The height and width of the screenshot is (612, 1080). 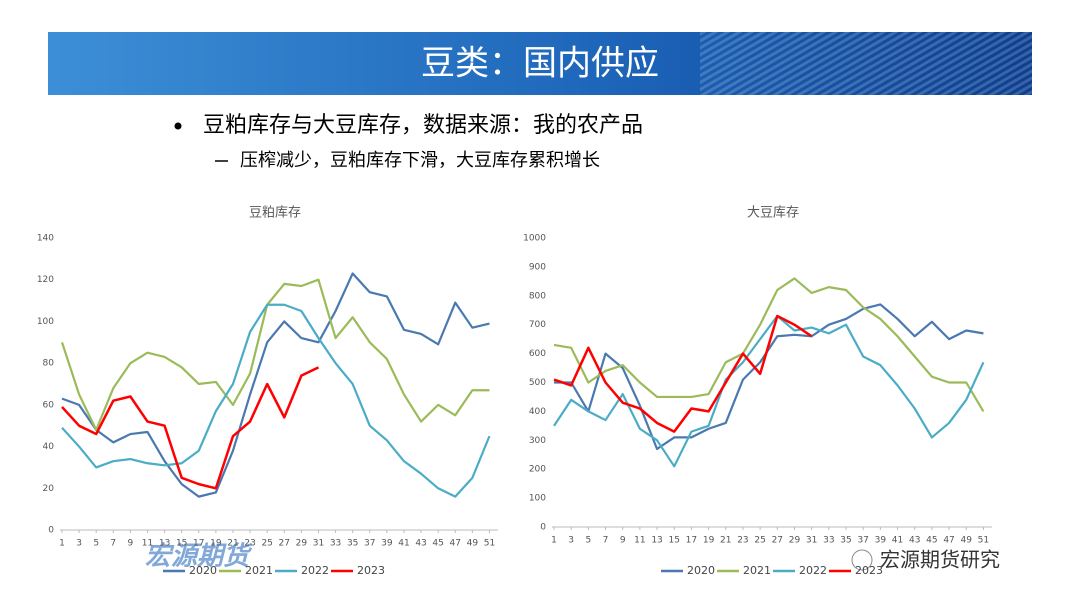 I want to click on y-tick-label: 200, so click(x=537, y=470).